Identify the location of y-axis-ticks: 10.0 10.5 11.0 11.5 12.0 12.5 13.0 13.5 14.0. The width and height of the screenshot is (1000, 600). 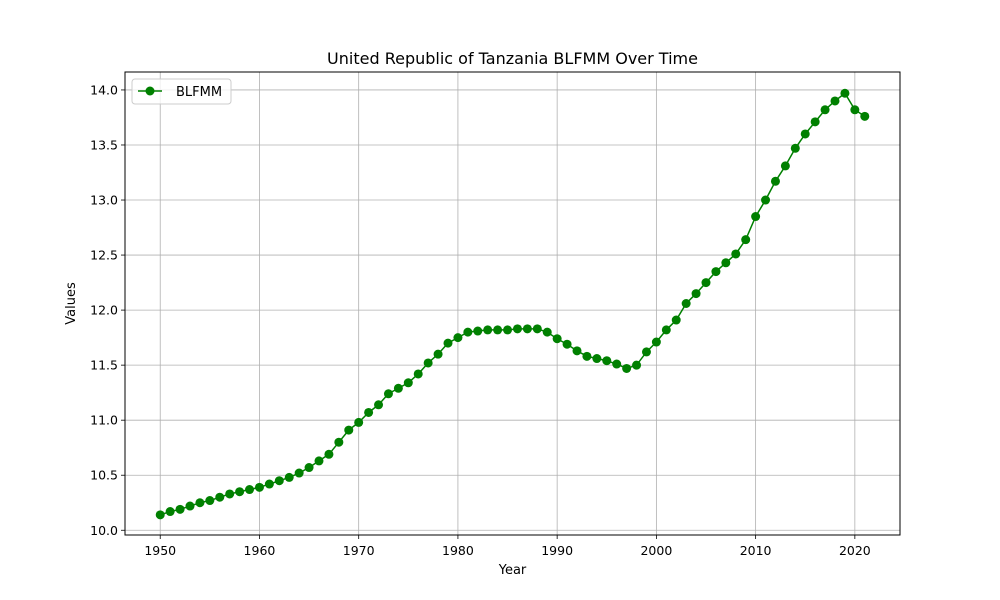
(107, 310).